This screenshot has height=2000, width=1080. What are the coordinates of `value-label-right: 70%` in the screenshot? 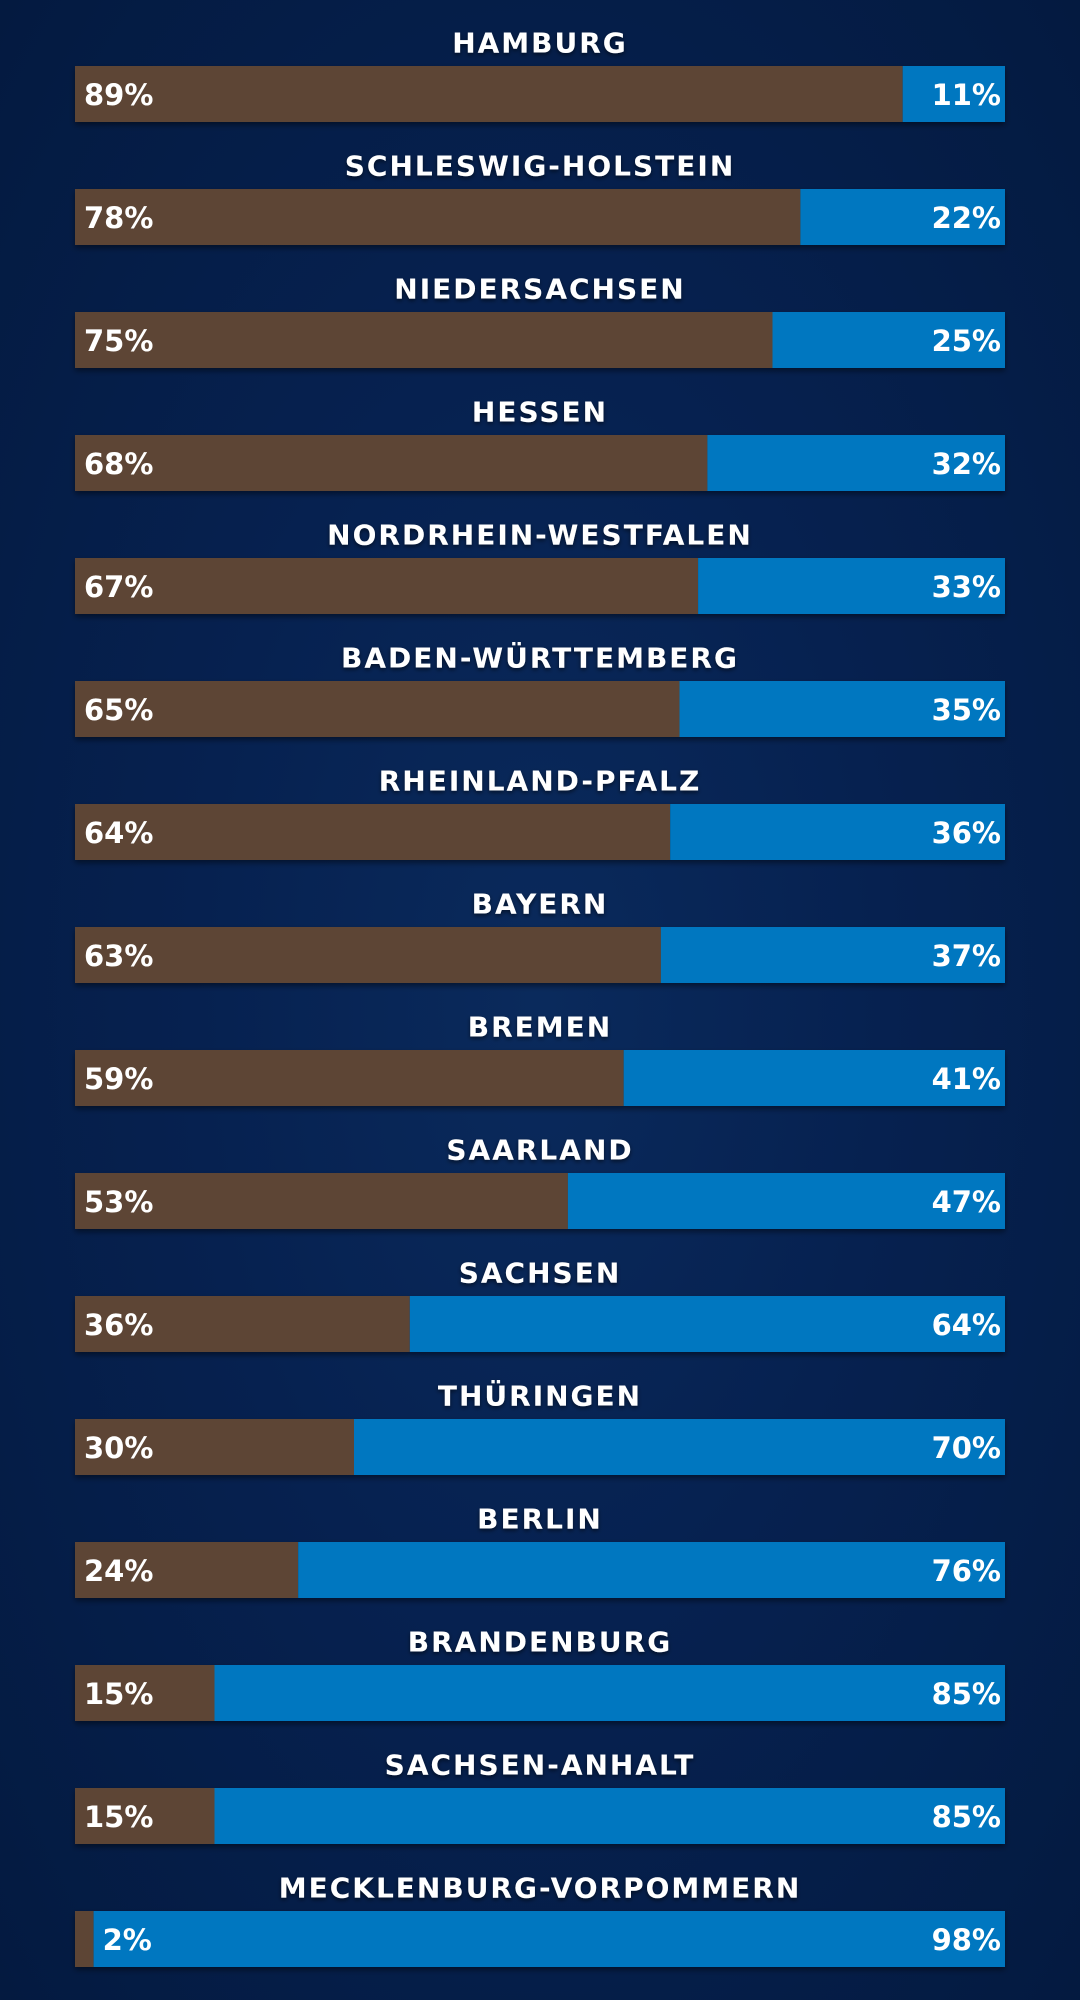 It's located at (966, 1448).